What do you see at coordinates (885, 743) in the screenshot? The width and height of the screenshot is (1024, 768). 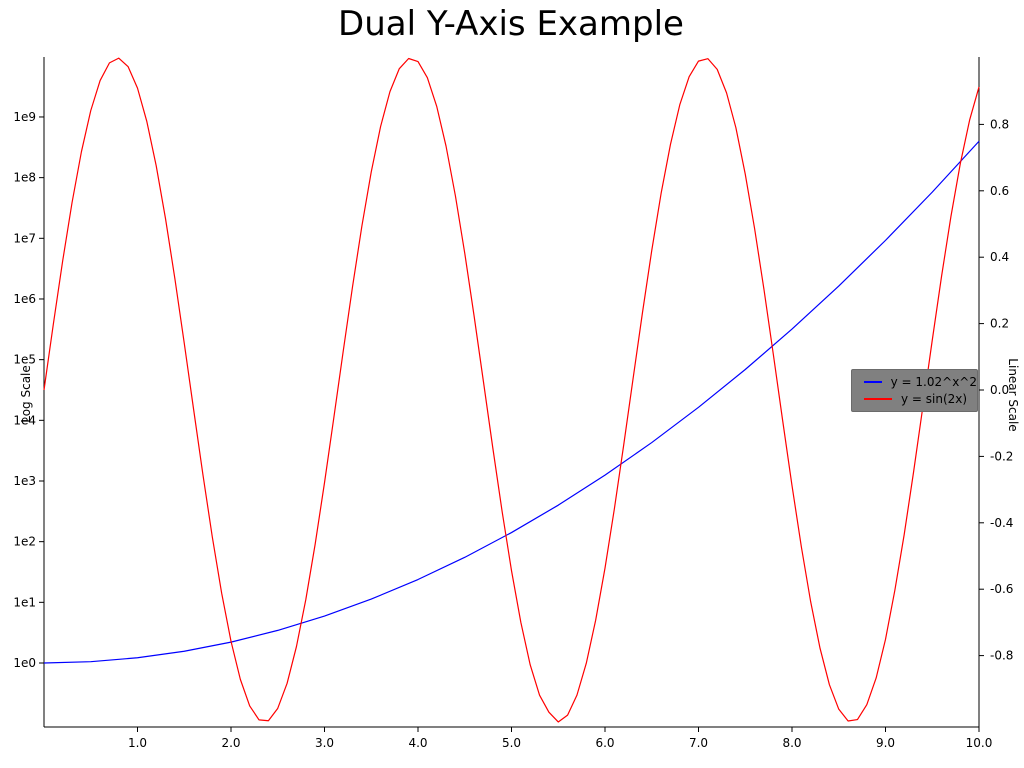 I see `x-tick-label: 9.0` at bounding box center [885, 743].